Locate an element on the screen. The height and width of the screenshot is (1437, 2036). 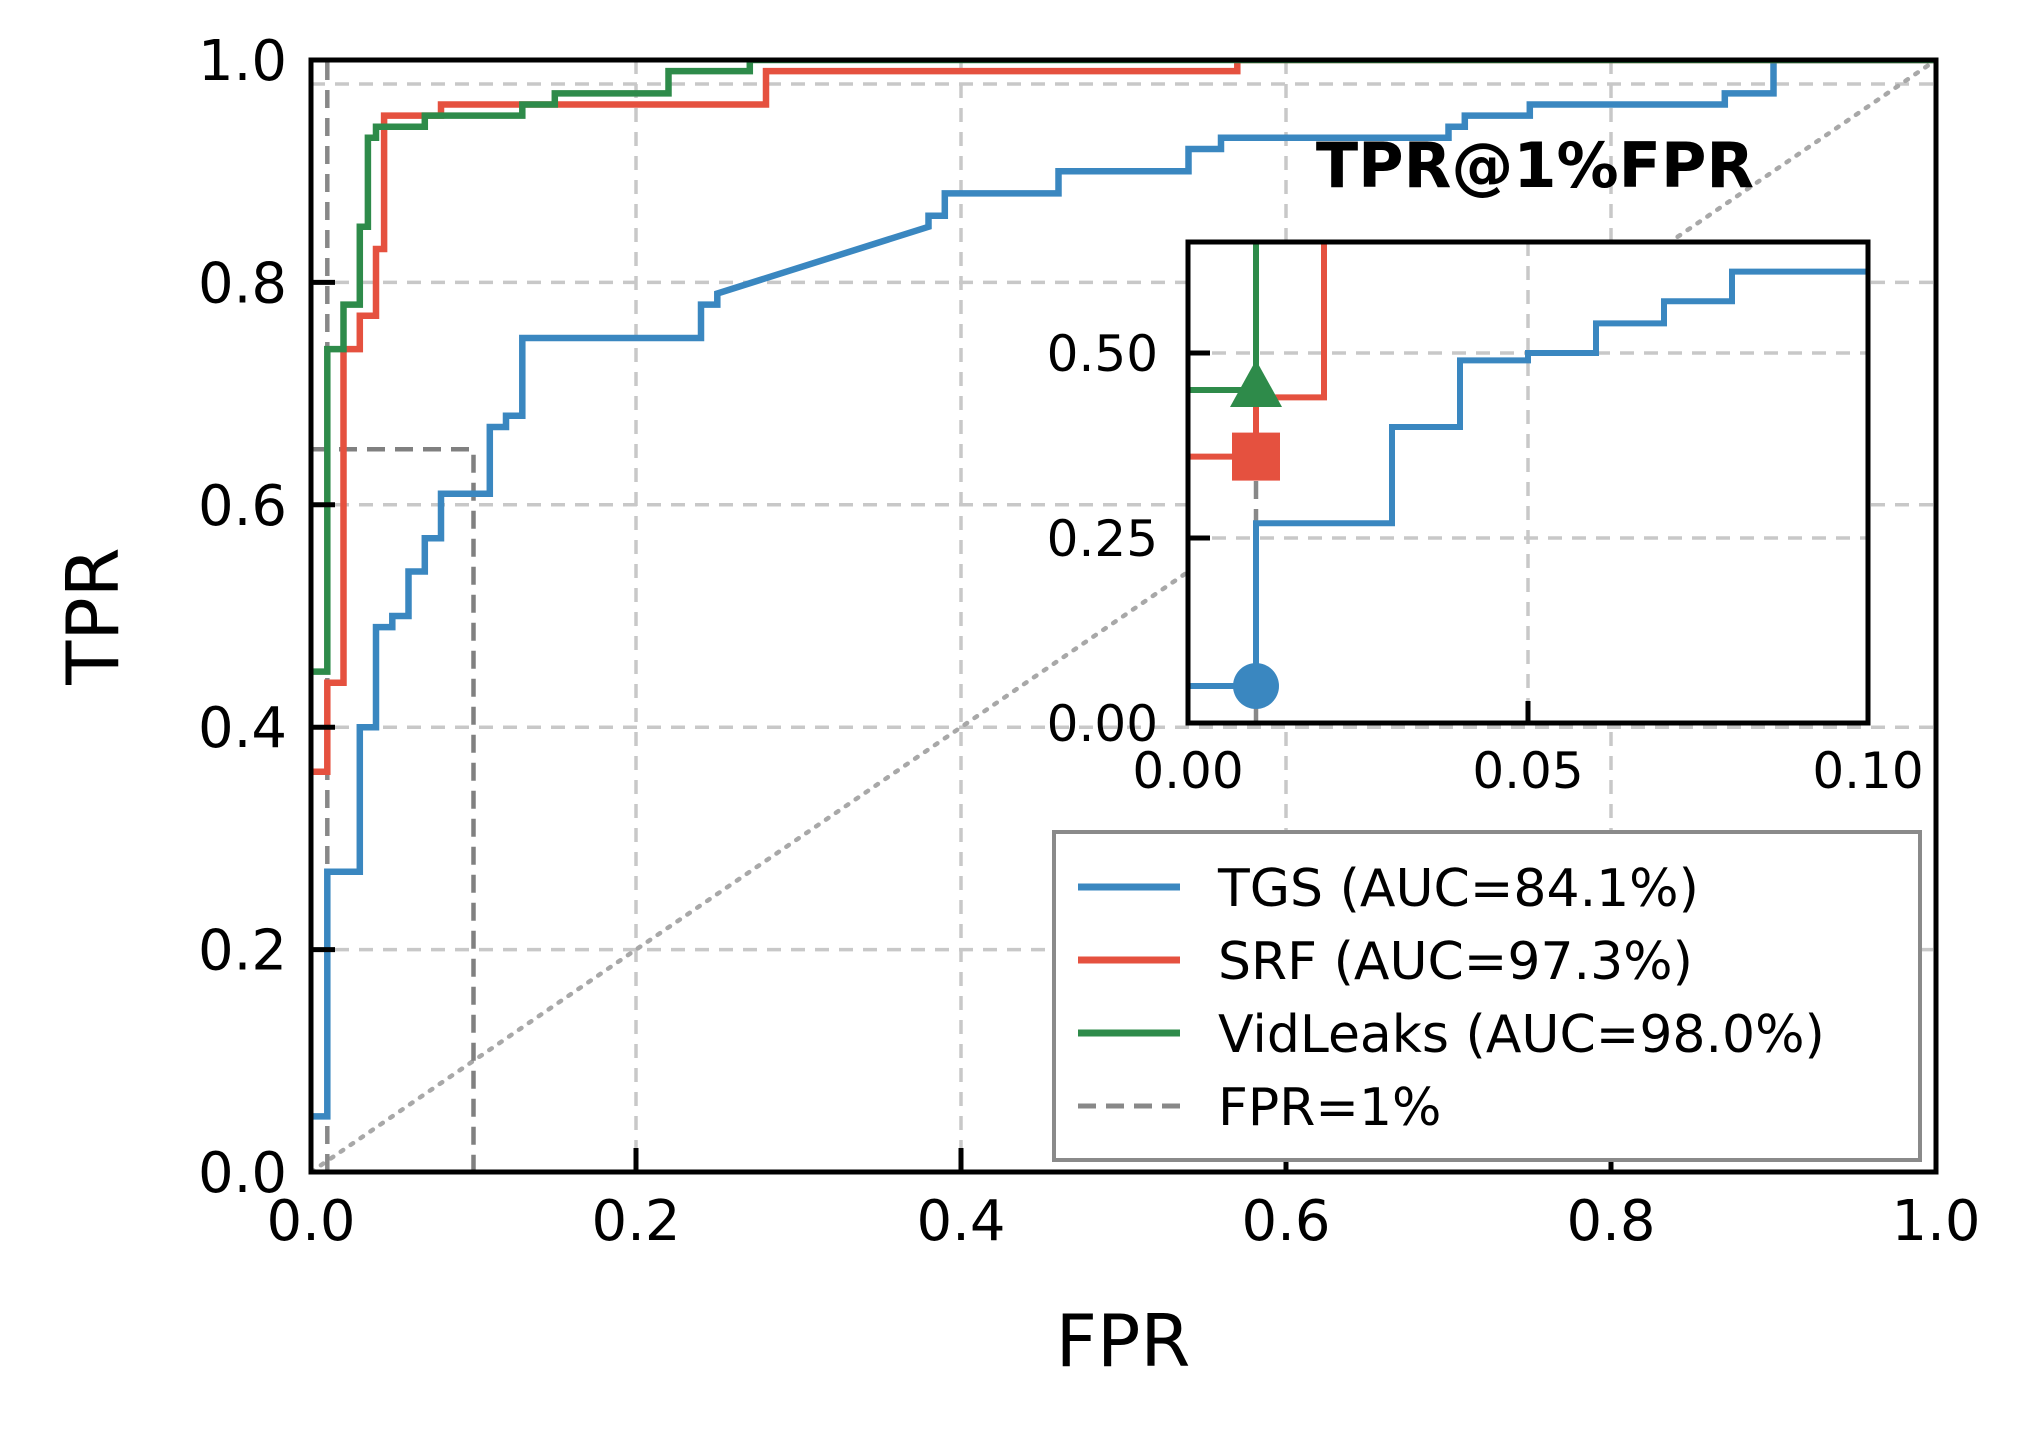
inset-marker-vidleaks is located at coordinates (1256, 383).